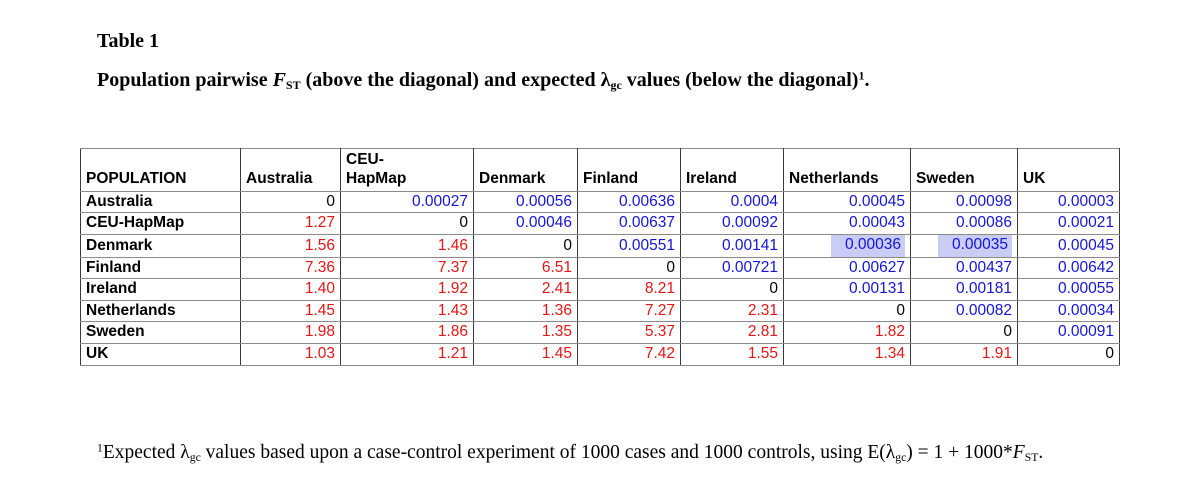  Describe the element at coordinates (629, 223) in the screenshot. I see `cell-ceu-hapmap-finland: 0.00637` at that location.